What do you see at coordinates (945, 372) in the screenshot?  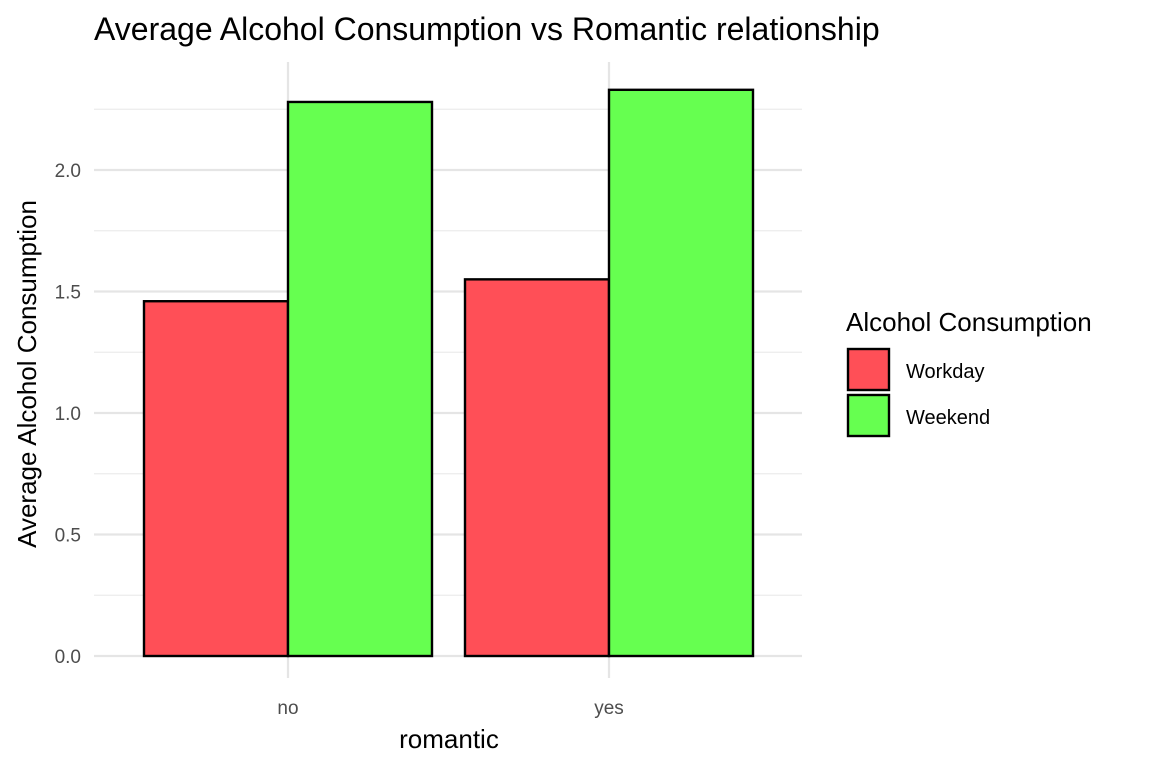 I see `legend-label-workday: Workday` at bounding box center [945, 372].